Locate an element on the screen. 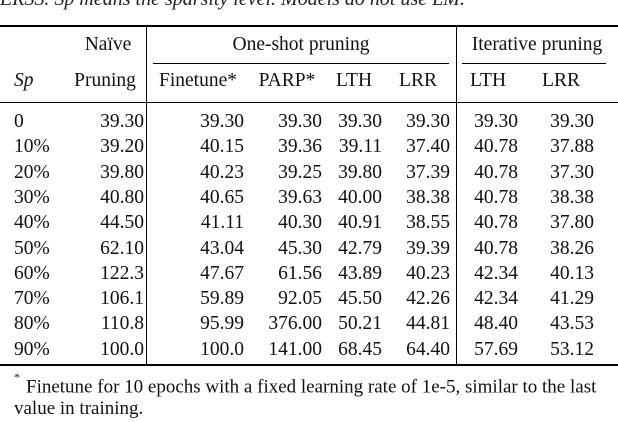 The image size is (618, 422). column-header: Finetune* is located at coordinates (198, 80).